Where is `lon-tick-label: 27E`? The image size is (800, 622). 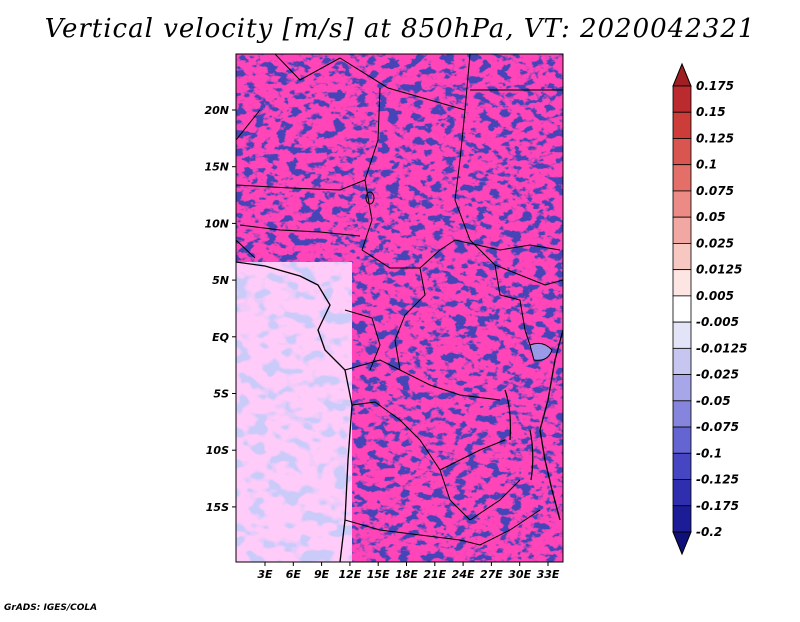
lon-tick-label: 27E is located at coordinates (491, 574).